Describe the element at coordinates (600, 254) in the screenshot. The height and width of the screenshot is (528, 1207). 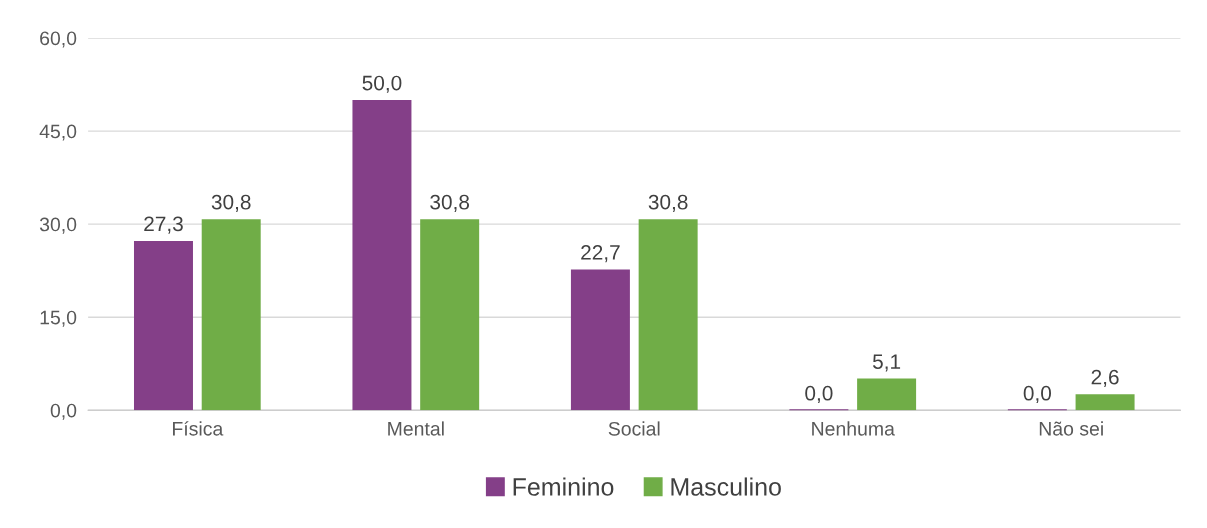
I see `data-label: 22,7` at that location.